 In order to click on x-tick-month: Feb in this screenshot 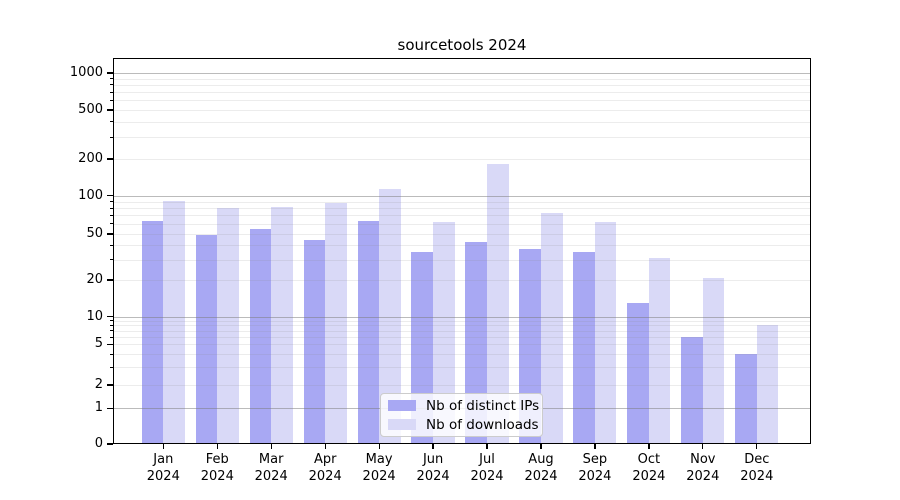, I will do `click(217, 459)`.